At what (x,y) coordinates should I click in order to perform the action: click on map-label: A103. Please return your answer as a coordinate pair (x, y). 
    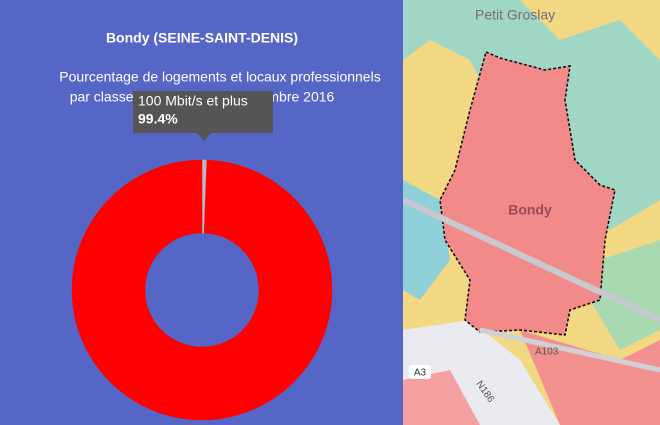
    Looking at the image, I should click on (547, 352).